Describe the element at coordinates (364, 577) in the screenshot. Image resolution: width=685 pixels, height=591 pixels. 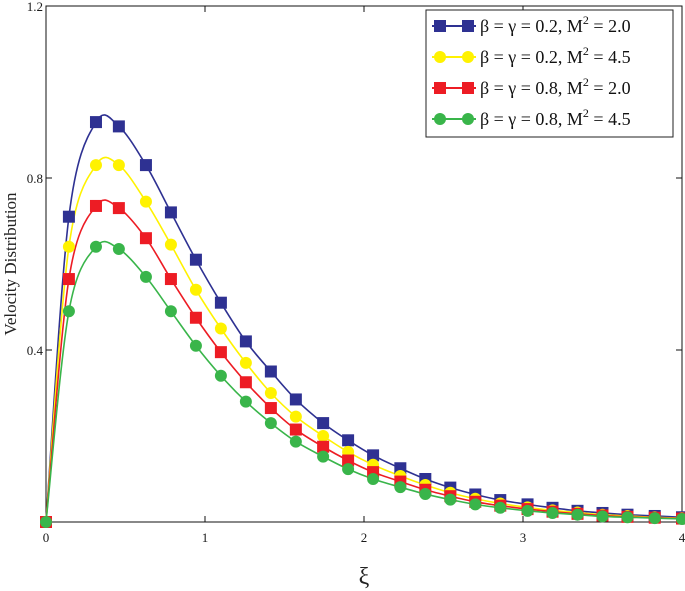
I see `x-axis-title: ξ` at that location.